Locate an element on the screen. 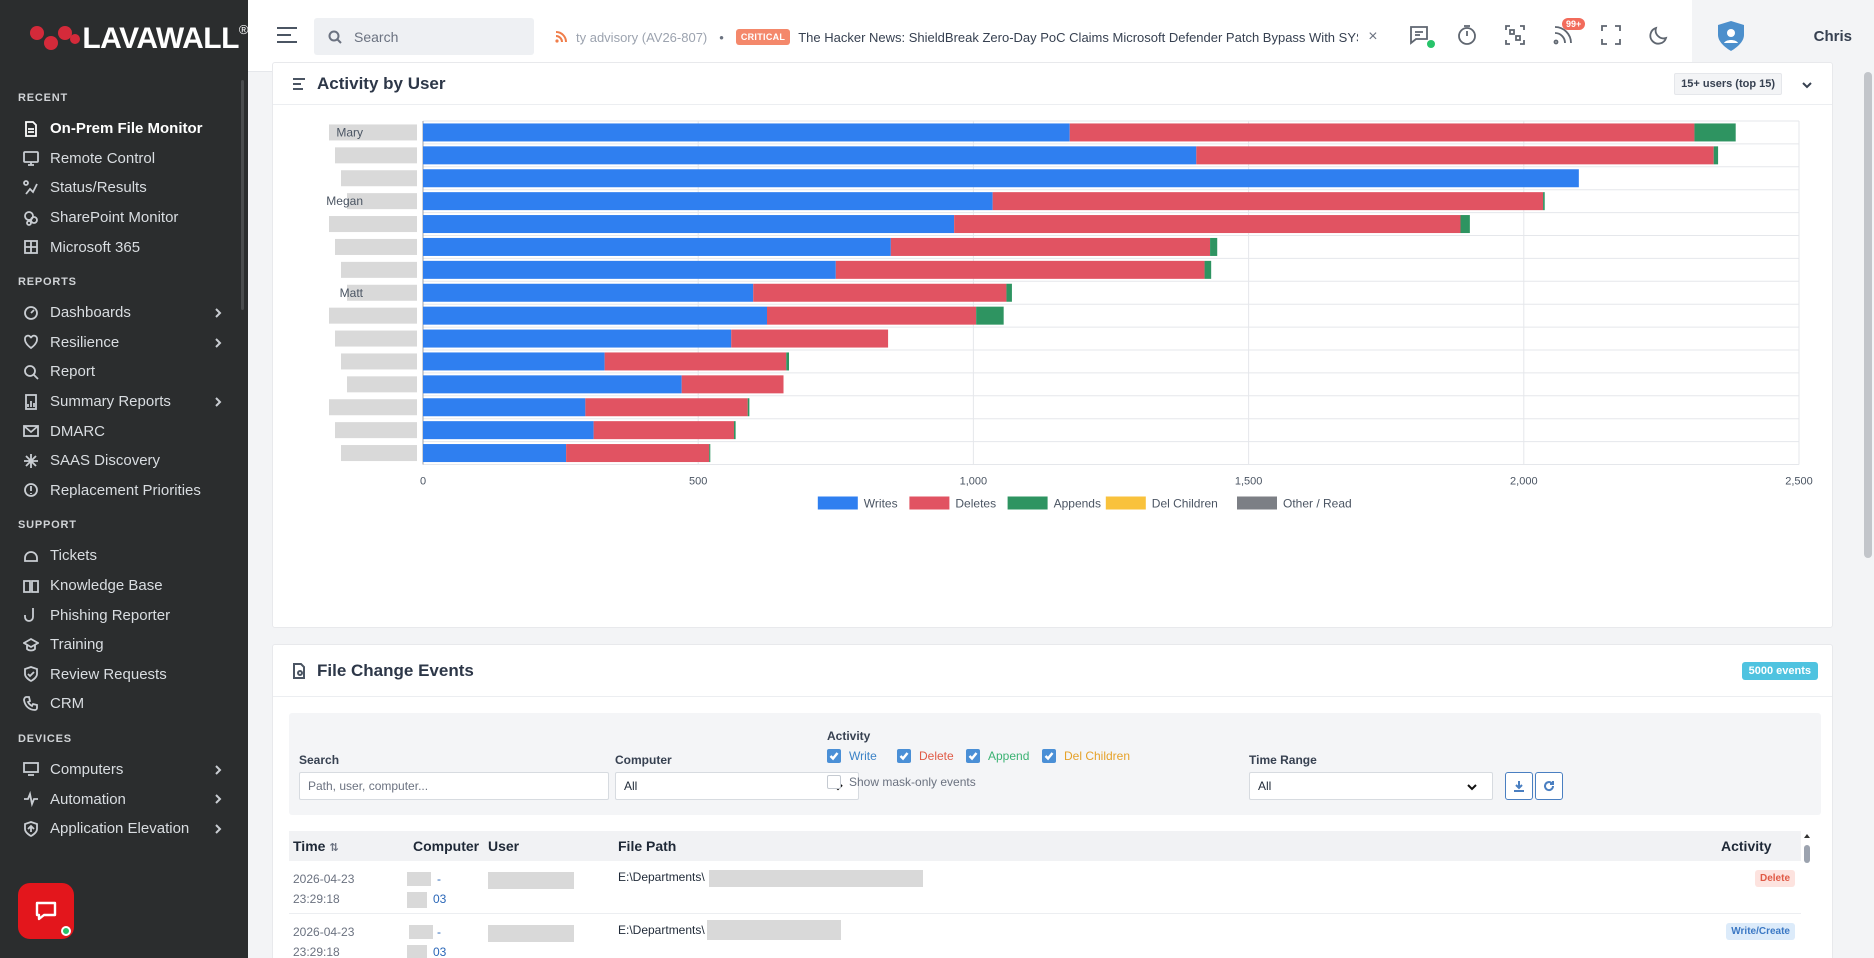  computer-select: All is located at coordinates (737, 786).